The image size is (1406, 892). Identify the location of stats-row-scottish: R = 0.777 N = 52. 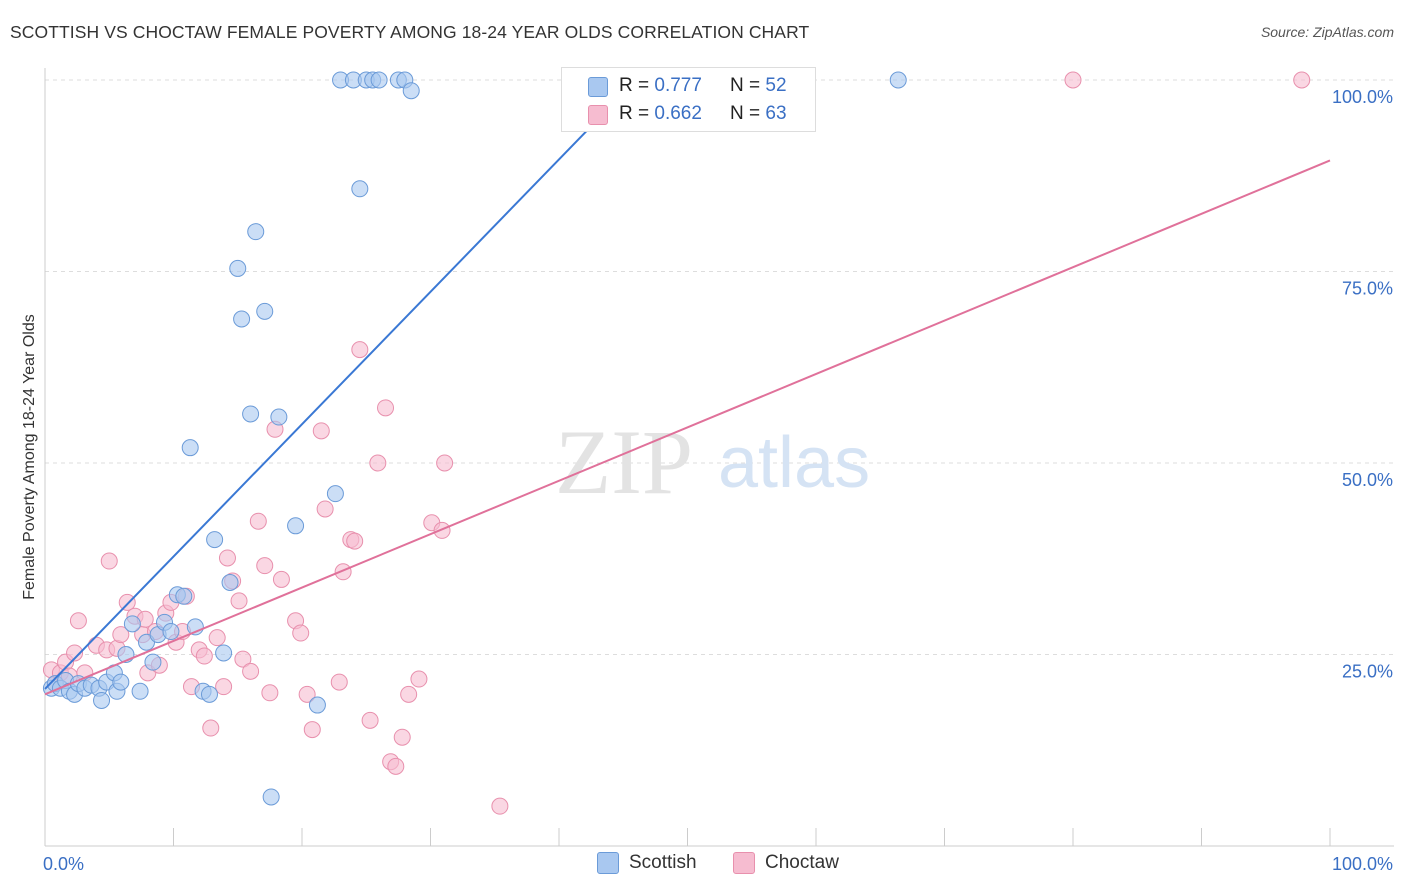
(688, 86).